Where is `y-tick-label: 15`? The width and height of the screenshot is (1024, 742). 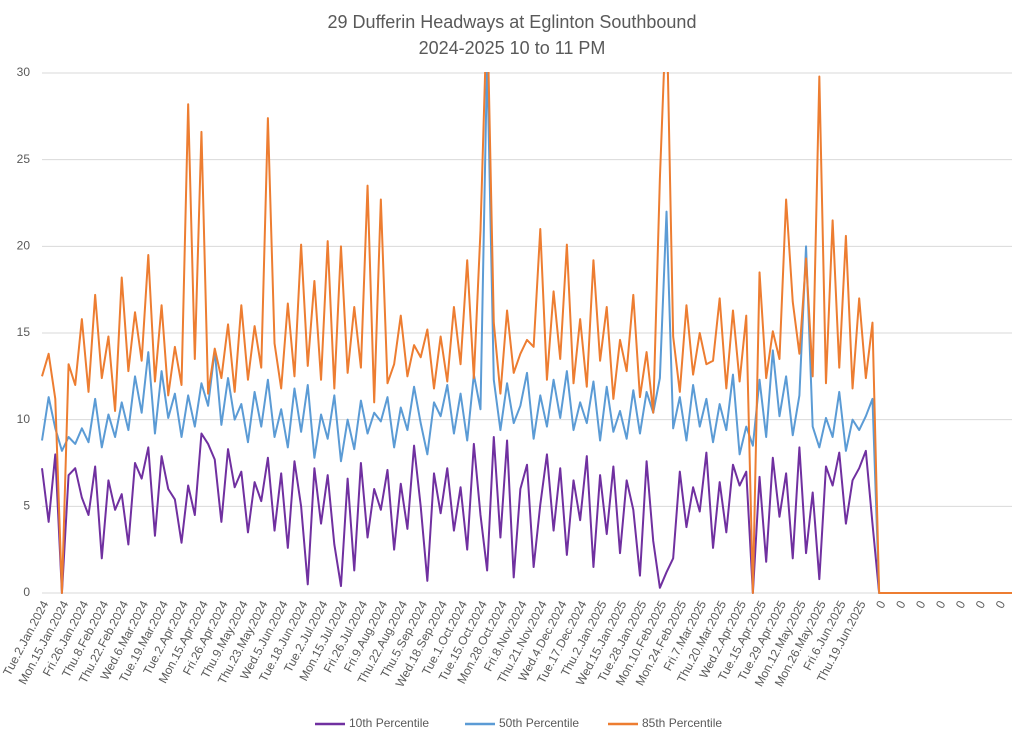 y-tick-label: 15 is located at coordinates (24, 332).